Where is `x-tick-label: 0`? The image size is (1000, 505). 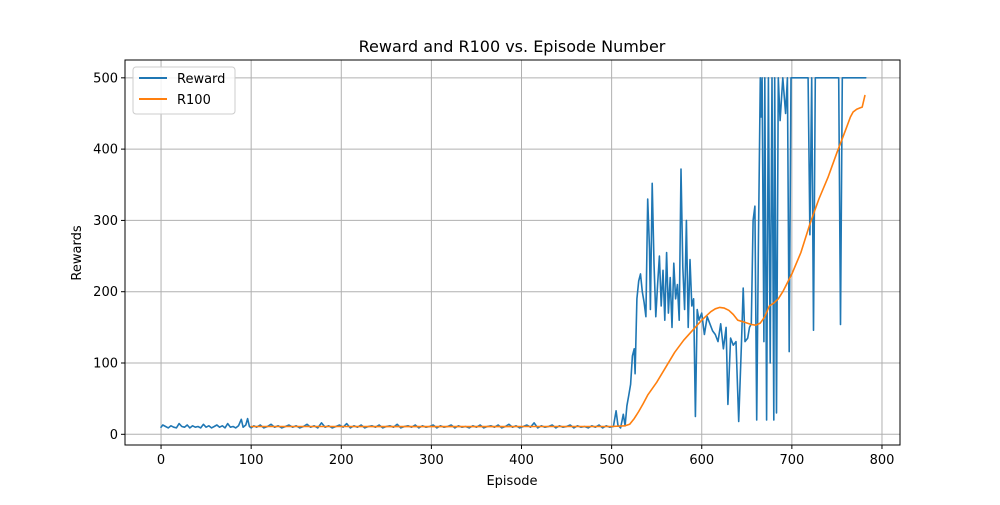
x-tick-label: 0 is located at coordinates (161, 460).